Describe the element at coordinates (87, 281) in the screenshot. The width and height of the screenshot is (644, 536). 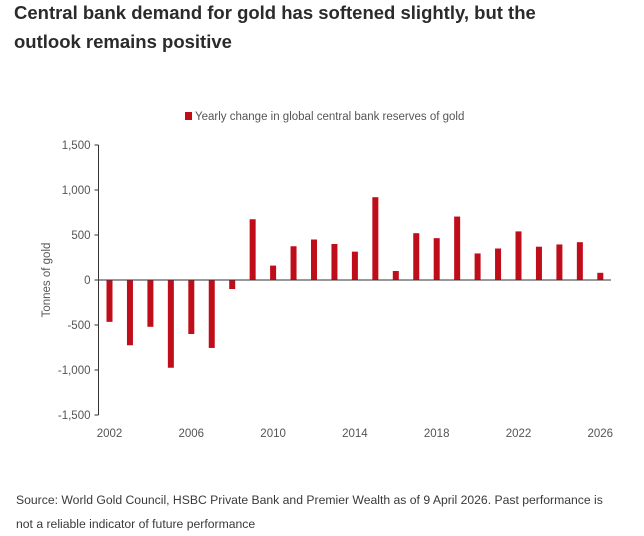
I see `y-tick-label: 0` at that location.